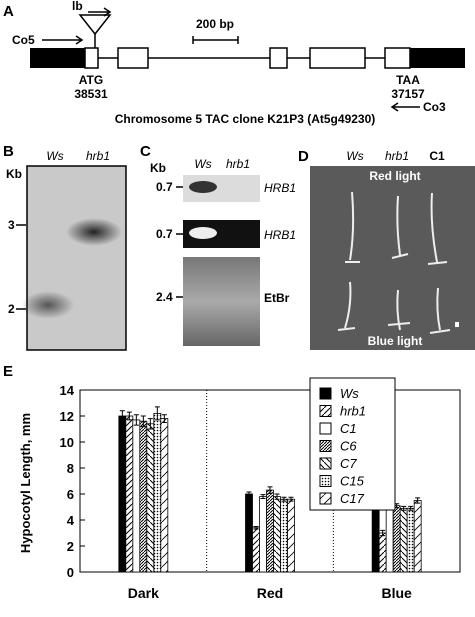 This screenshot has width=475, height=617. Describe the element at coordinates (221, 301) in the screenshot. I see `gel-image` at that location.